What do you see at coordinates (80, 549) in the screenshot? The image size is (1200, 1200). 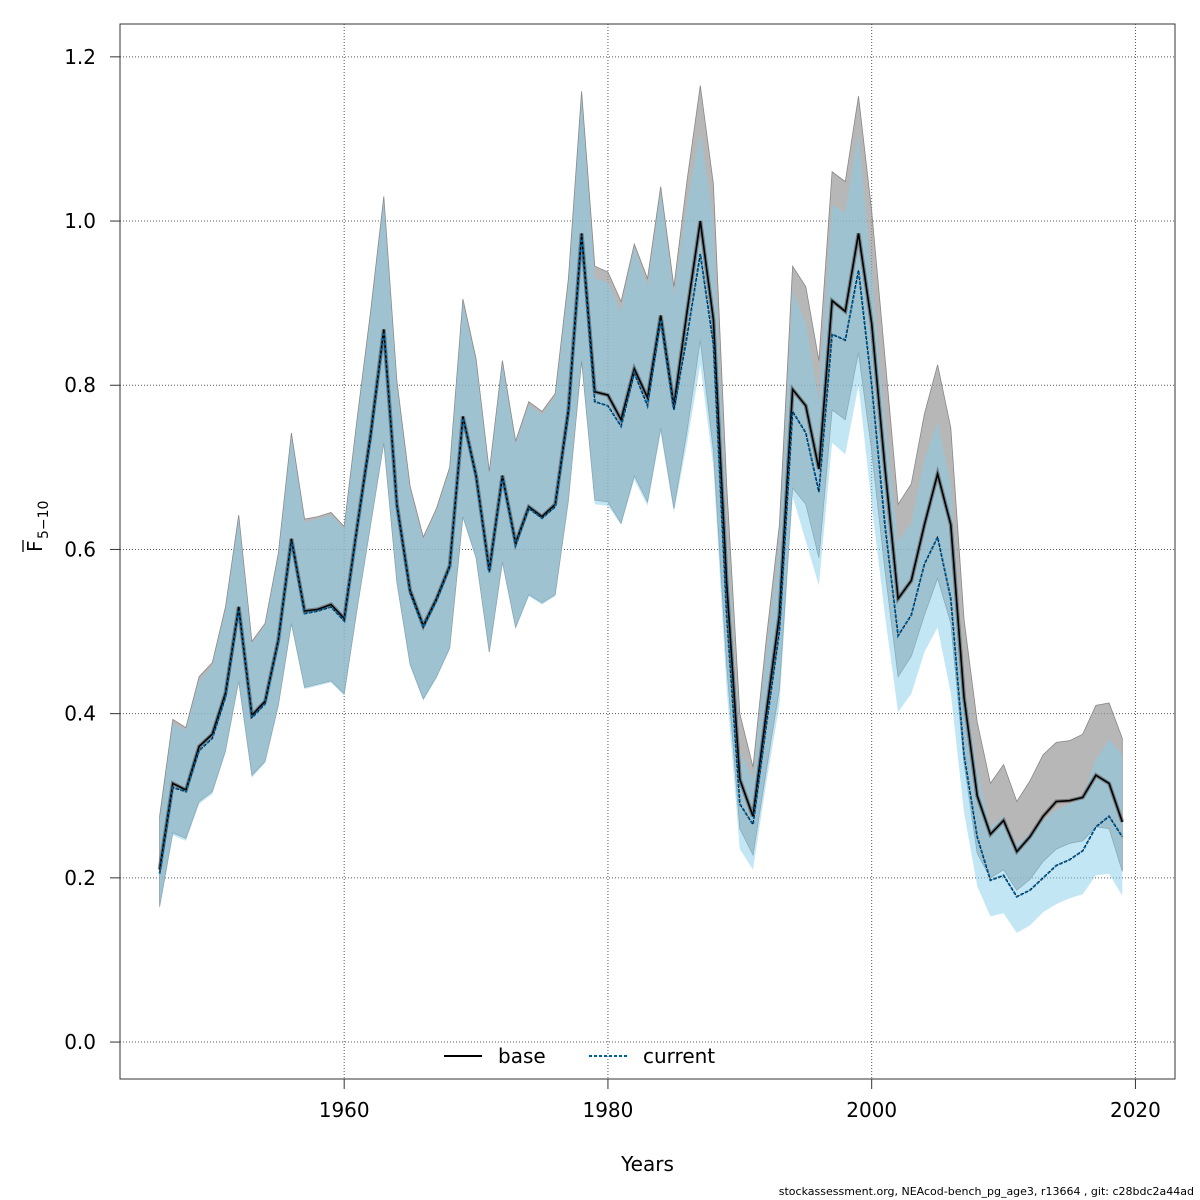 I see `y-tick-label: 0.6` at bounding box center [80, 549].